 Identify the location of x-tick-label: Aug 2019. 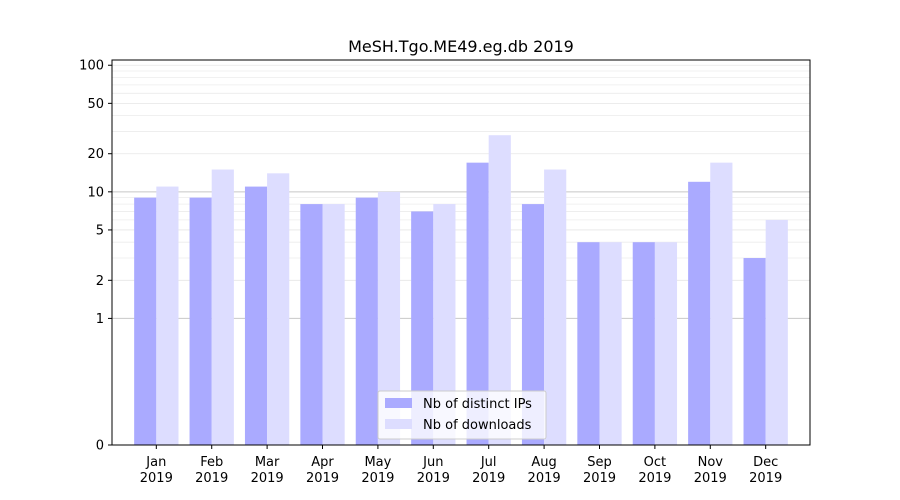
(544, 470).